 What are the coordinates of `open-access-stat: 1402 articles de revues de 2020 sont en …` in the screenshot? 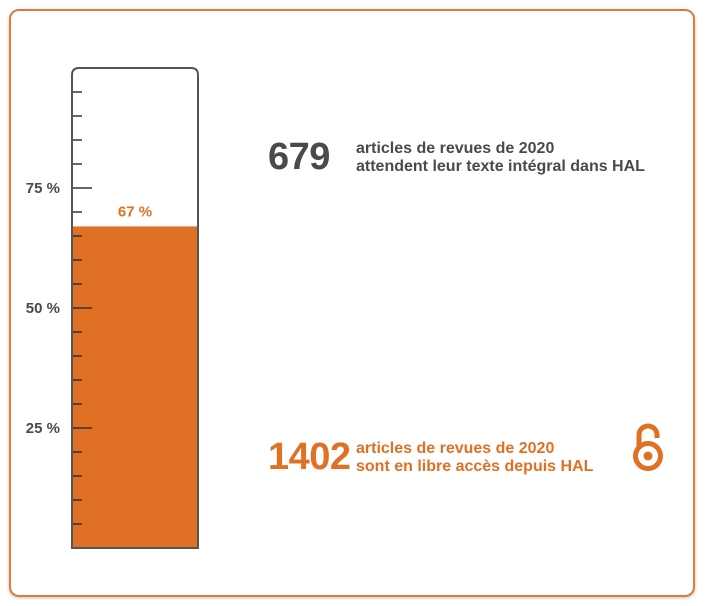 It's located at (430, 457).